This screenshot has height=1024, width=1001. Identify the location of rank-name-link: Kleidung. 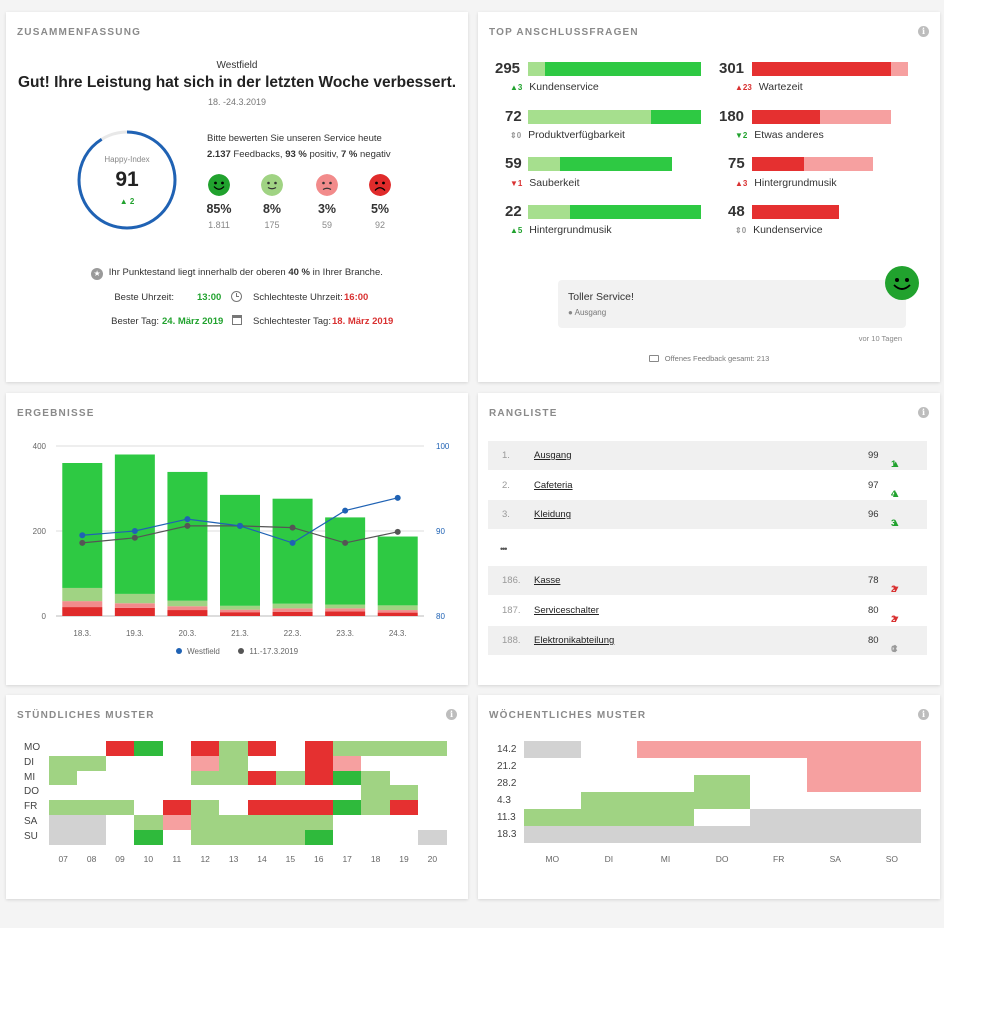
(552, 514).